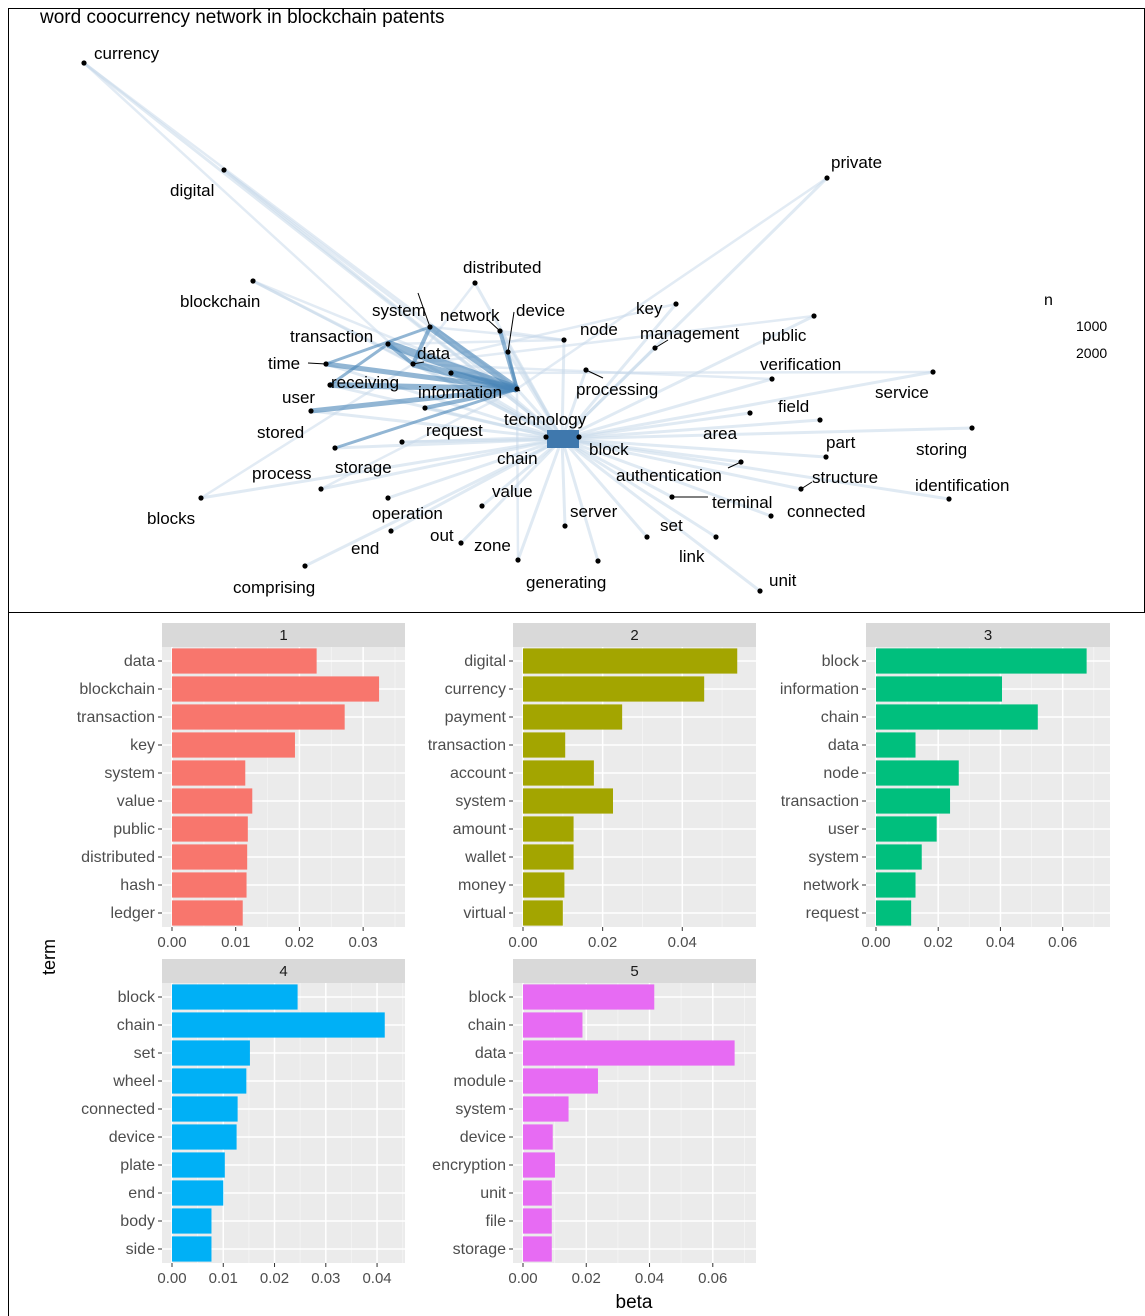 The height and width of the screenshot is (1316, 1145). Describe the element at coordinates (485, 857) in the screenshot. I see `y-tick-label-wallet: wallet` at that location.